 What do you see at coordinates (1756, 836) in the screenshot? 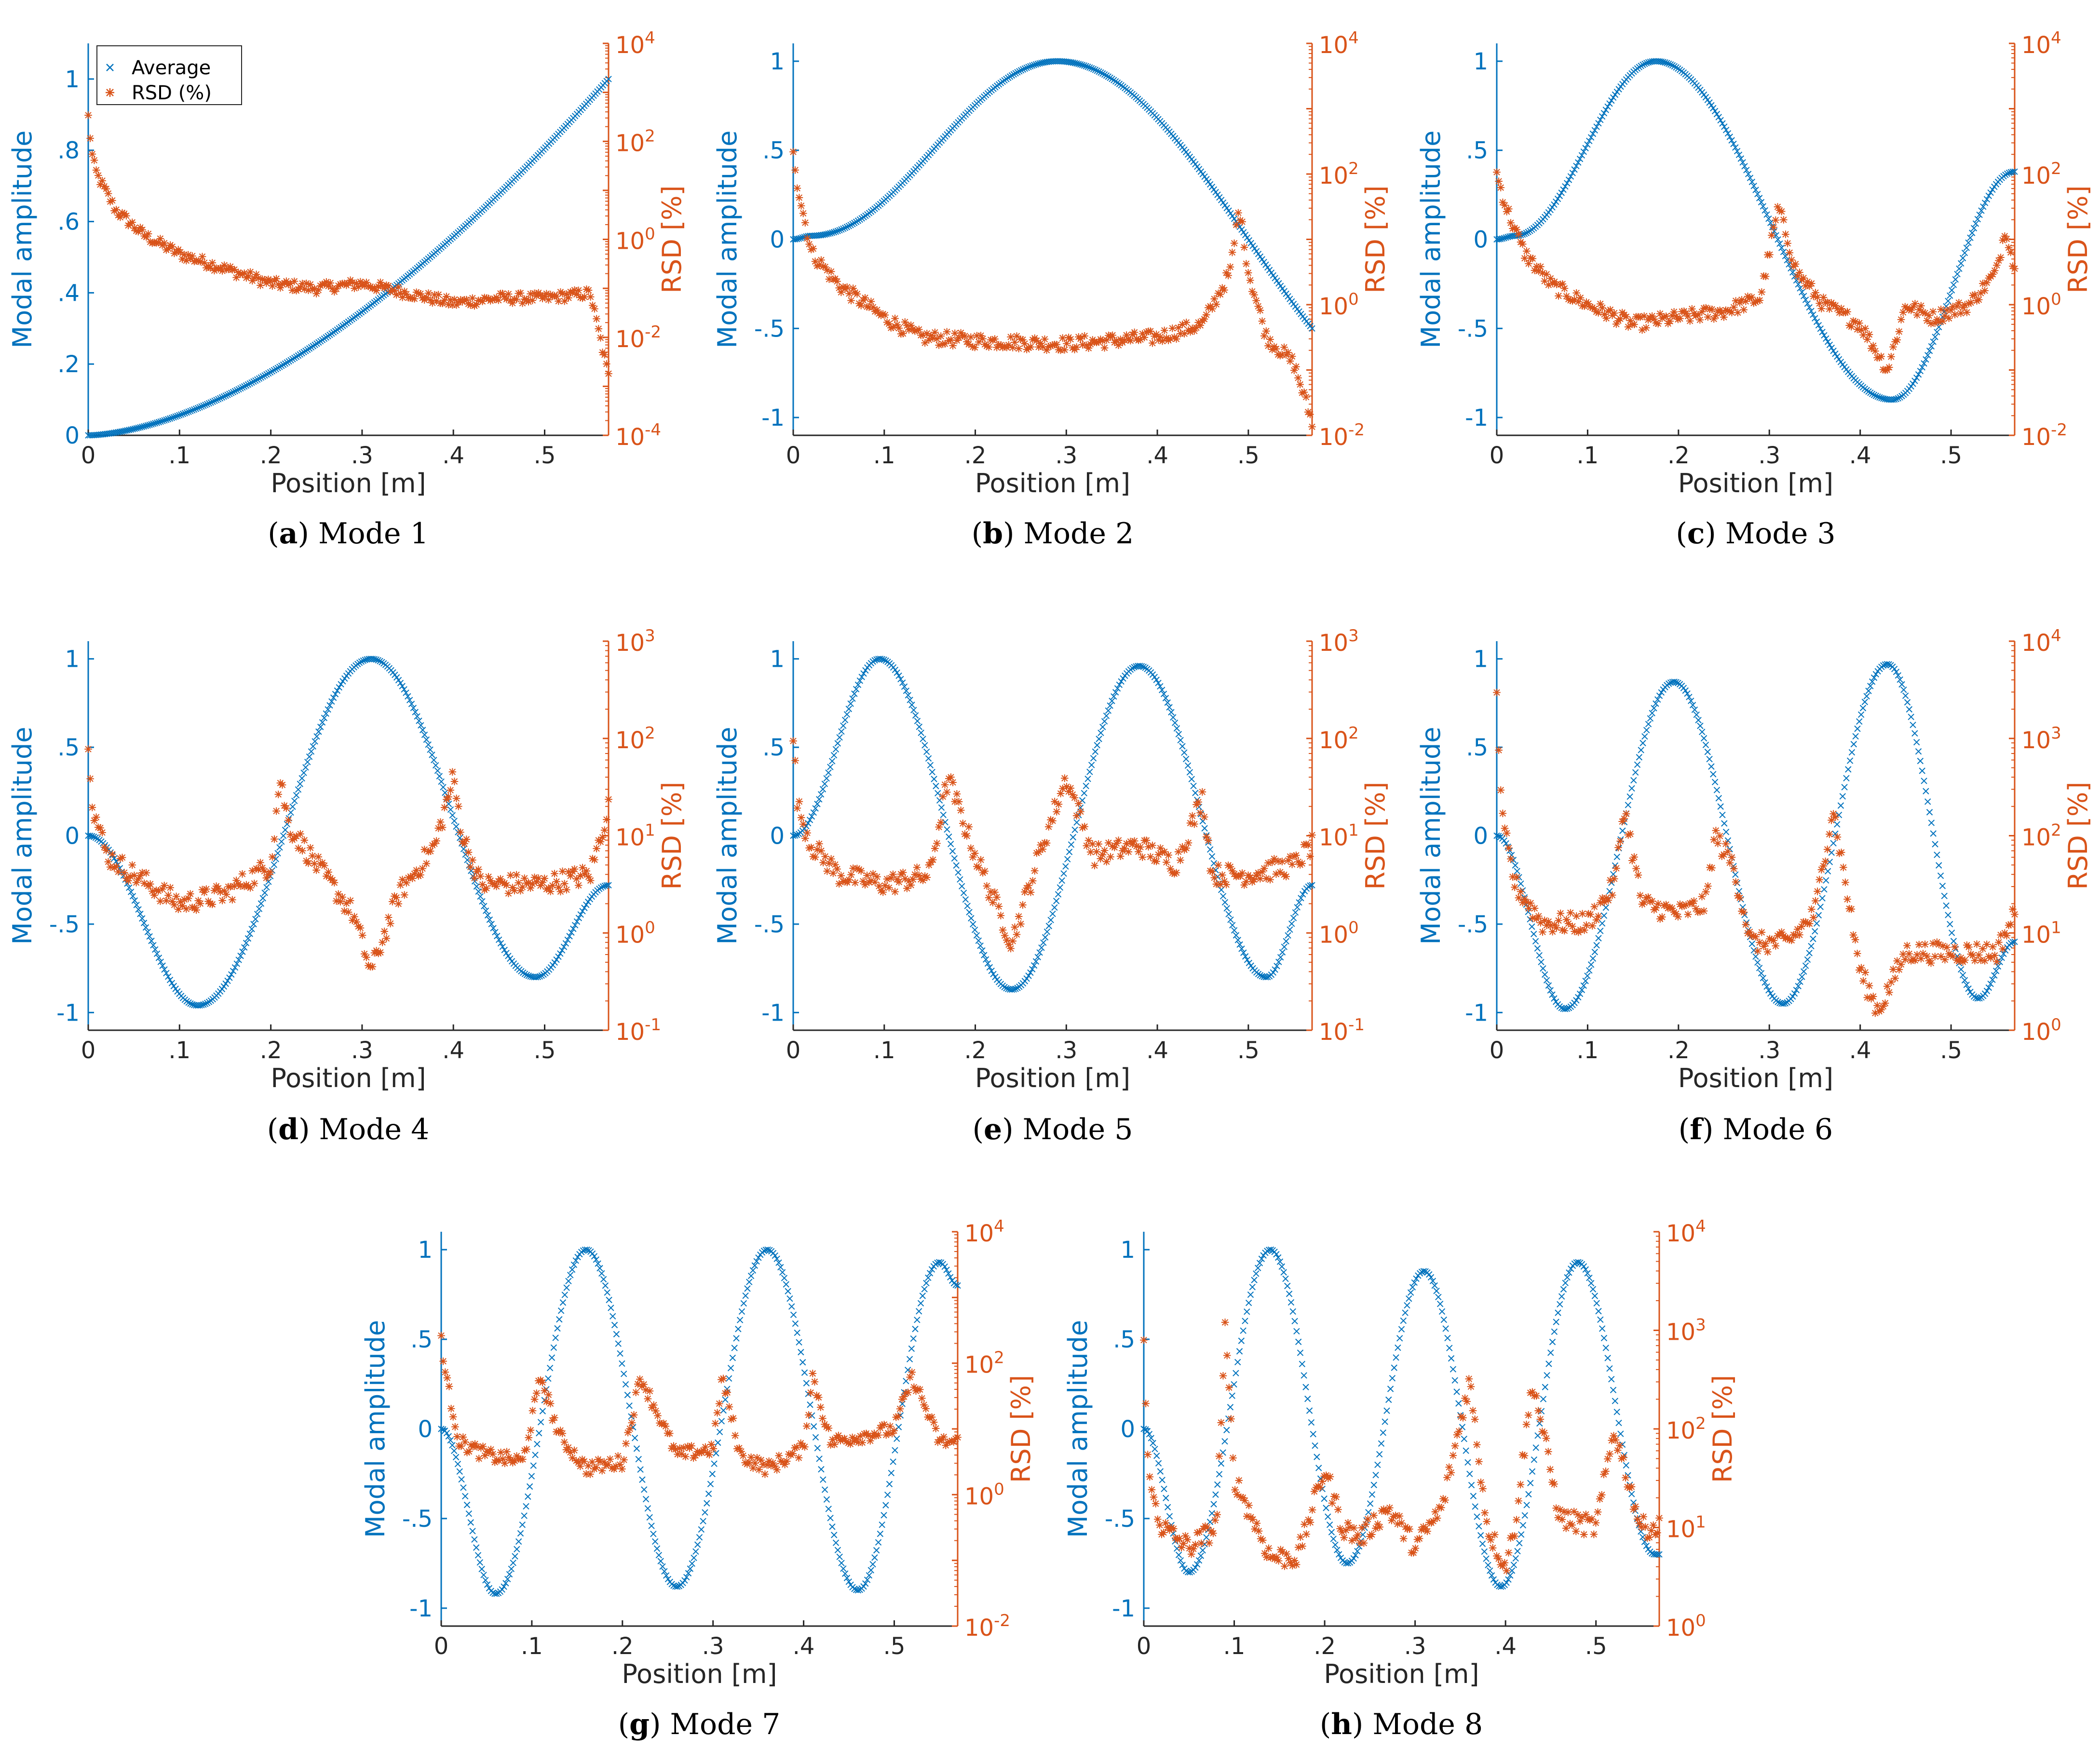
I see `series-average` at bounding box center [1756, 836].